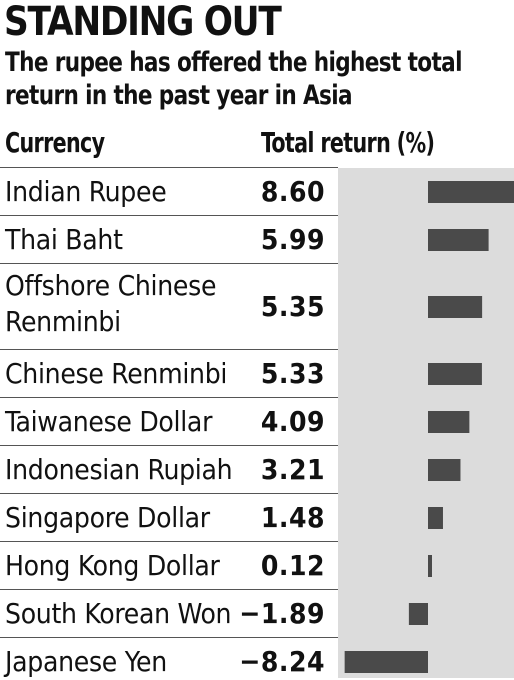 The height and width of the screenshot is (680, 514). What do you see at coordinates (471, 192) in the screenshot?
I see `bar-indian-rupee` at bounding box center [471, 192].